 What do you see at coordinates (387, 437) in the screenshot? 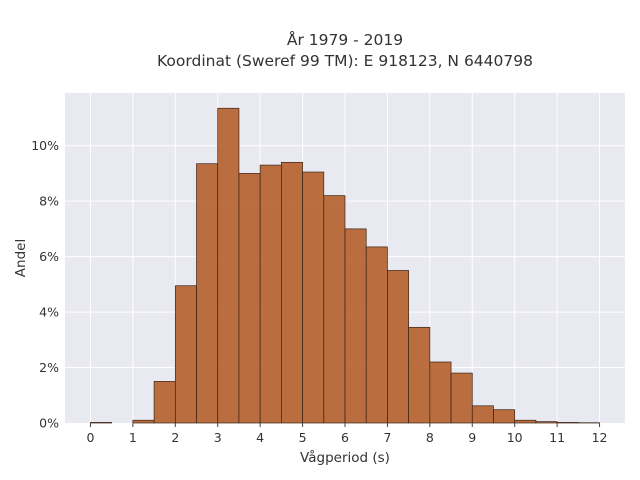
I see `x-tick-label: 7` at bounding box center [387, 437].